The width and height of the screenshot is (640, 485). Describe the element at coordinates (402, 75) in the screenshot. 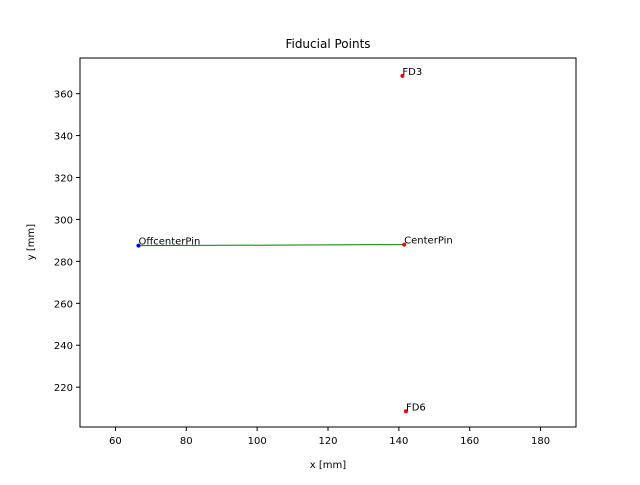

I see `point-fd3` at that location.